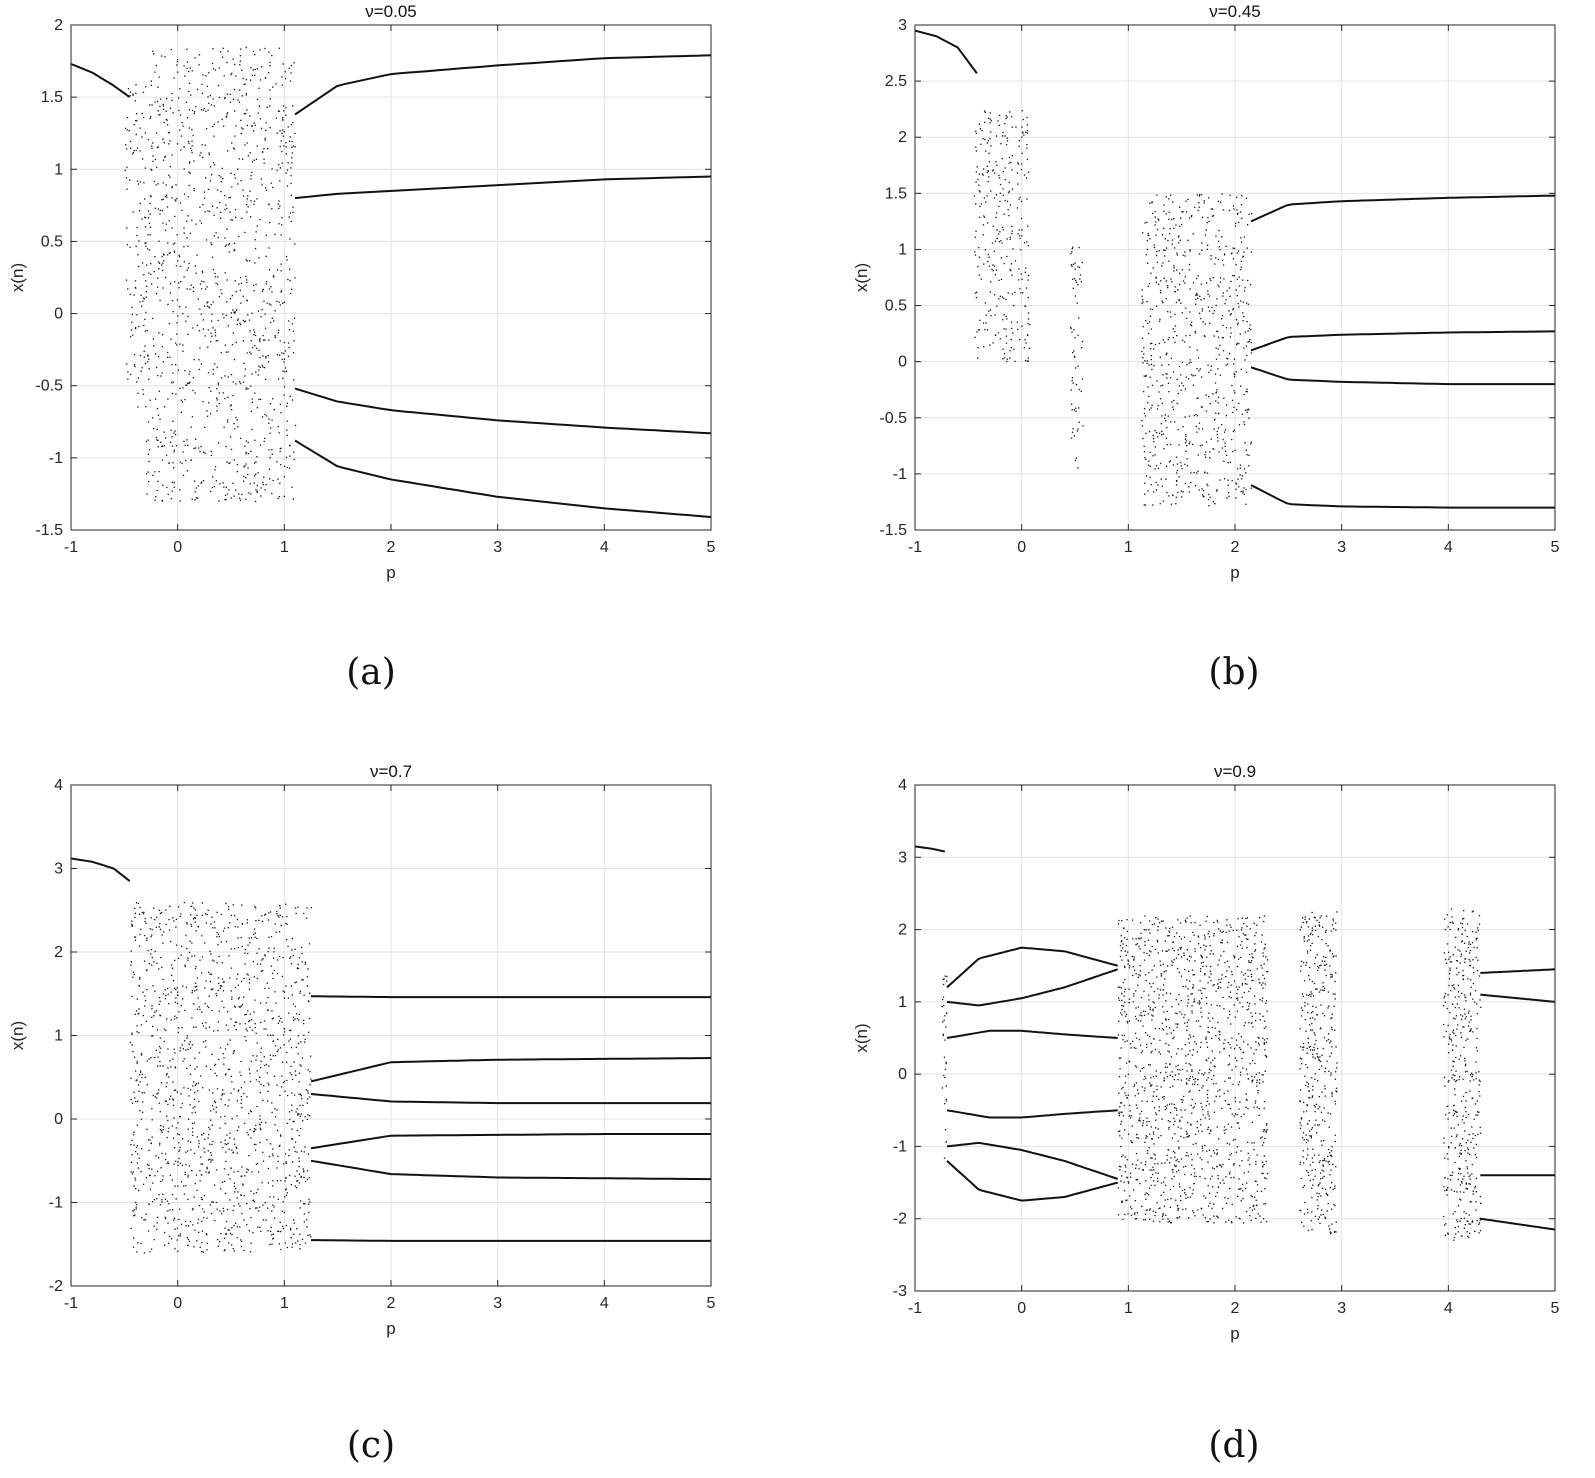  I want to click on x-tick-label: 4, so click(604, 1303).